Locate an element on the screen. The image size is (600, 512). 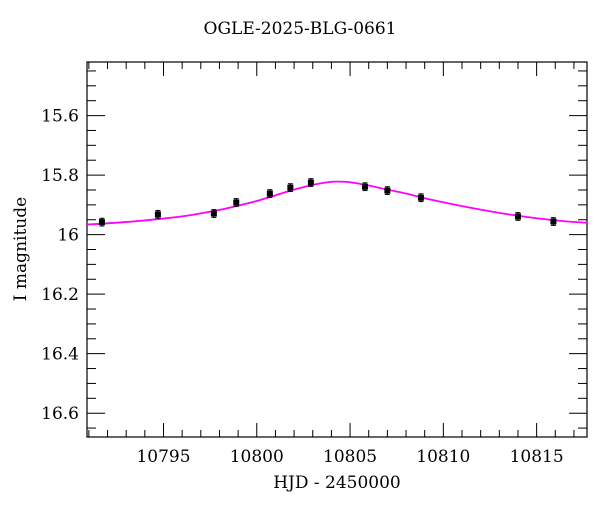
chart-title: OGLE-2025-BLG-0661 is located at coordinates (300, 29).